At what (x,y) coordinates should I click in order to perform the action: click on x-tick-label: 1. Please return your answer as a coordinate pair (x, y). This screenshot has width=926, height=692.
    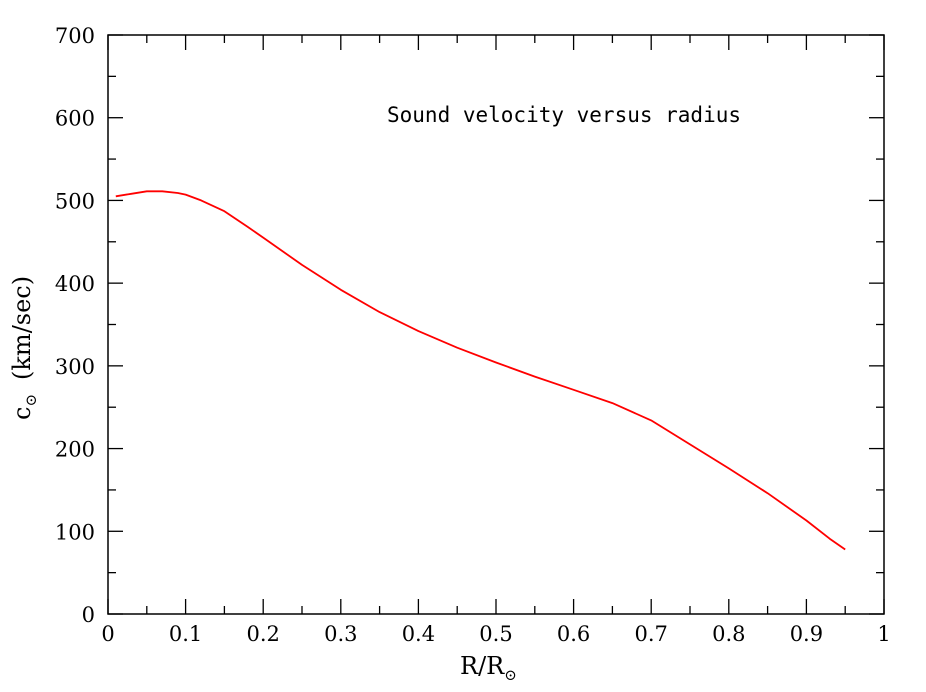
    Looking at the image, I should click on (883, 634).